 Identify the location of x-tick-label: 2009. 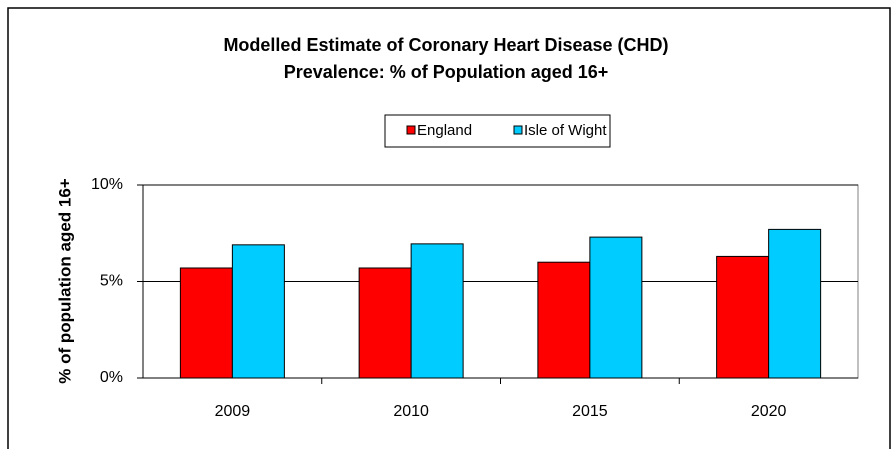
(233, 411).